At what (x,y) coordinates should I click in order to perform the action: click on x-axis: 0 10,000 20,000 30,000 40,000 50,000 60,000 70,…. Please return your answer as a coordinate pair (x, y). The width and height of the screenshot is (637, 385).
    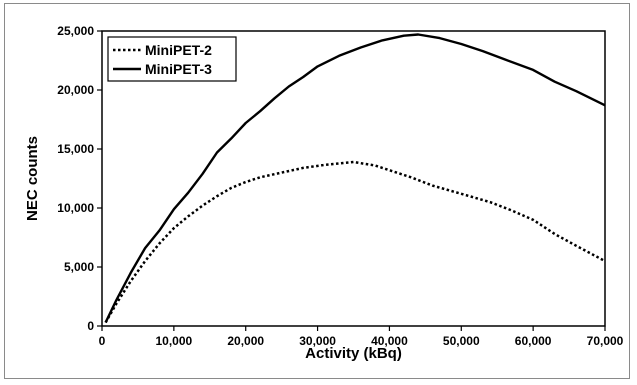
    Looking at the image, I should click on (361, 337).